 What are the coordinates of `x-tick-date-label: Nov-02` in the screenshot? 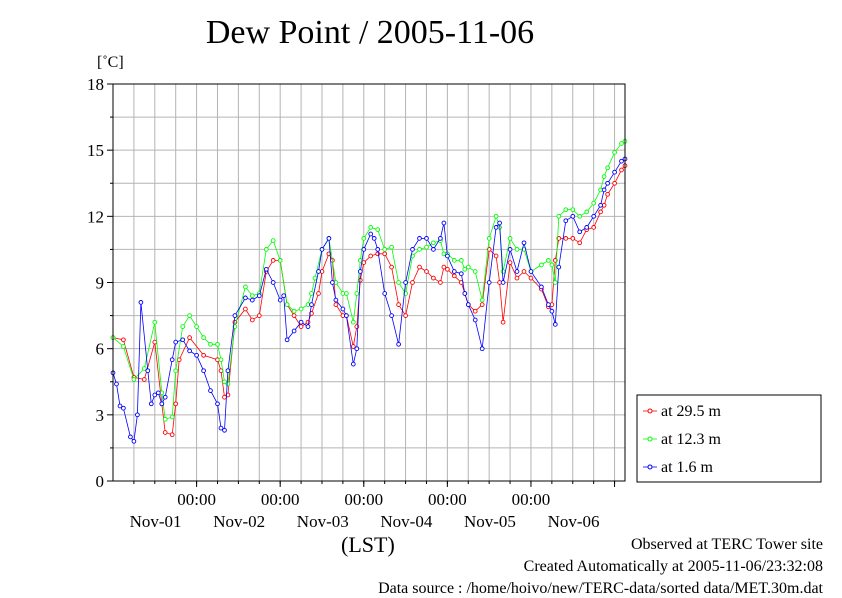 It's located at (239, 521).